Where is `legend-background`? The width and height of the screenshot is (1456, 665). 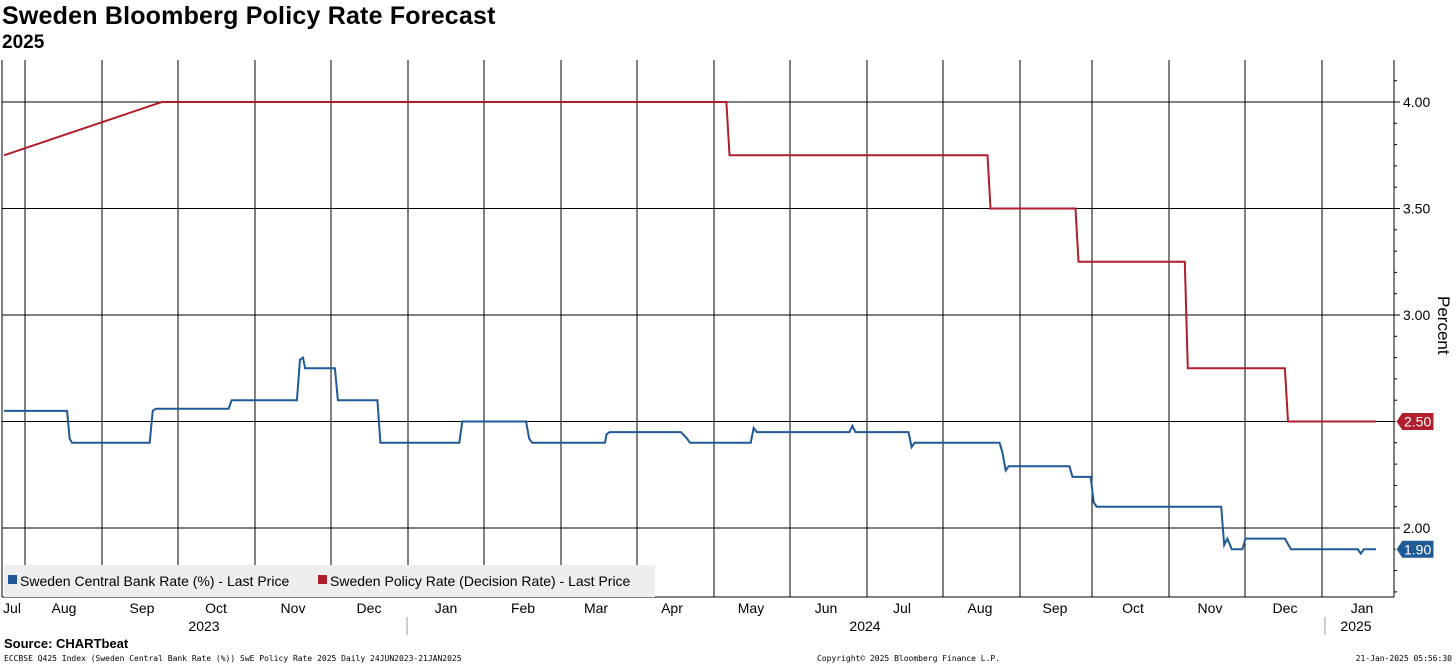
legend-background is located at coordinates (329, 581).